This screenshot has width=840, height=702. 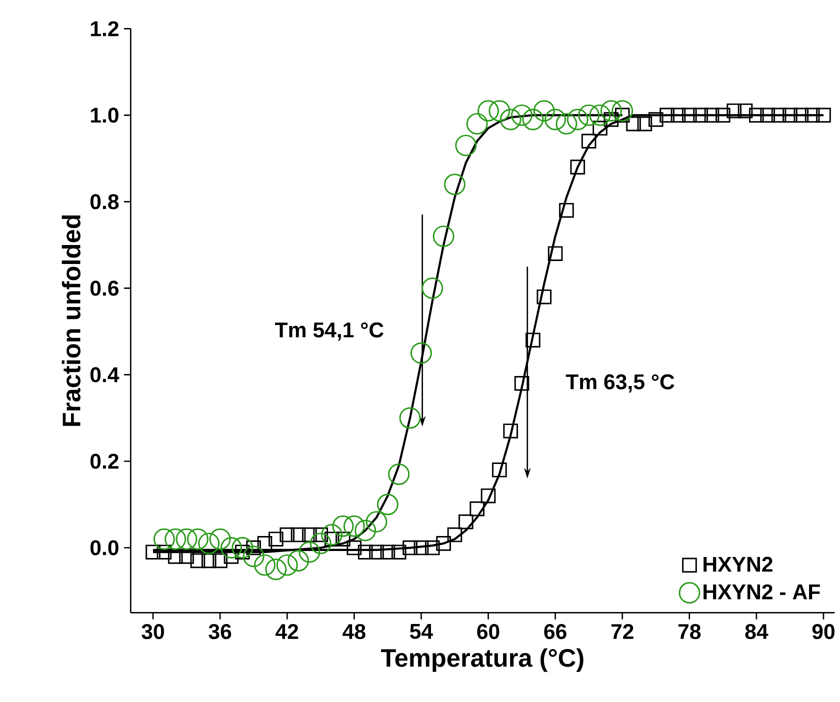 What do you see at coordinates (71, 320) in the screenshot?
I see `y-axis-title: Fraction unfolded` at bounding box center [71, 320].